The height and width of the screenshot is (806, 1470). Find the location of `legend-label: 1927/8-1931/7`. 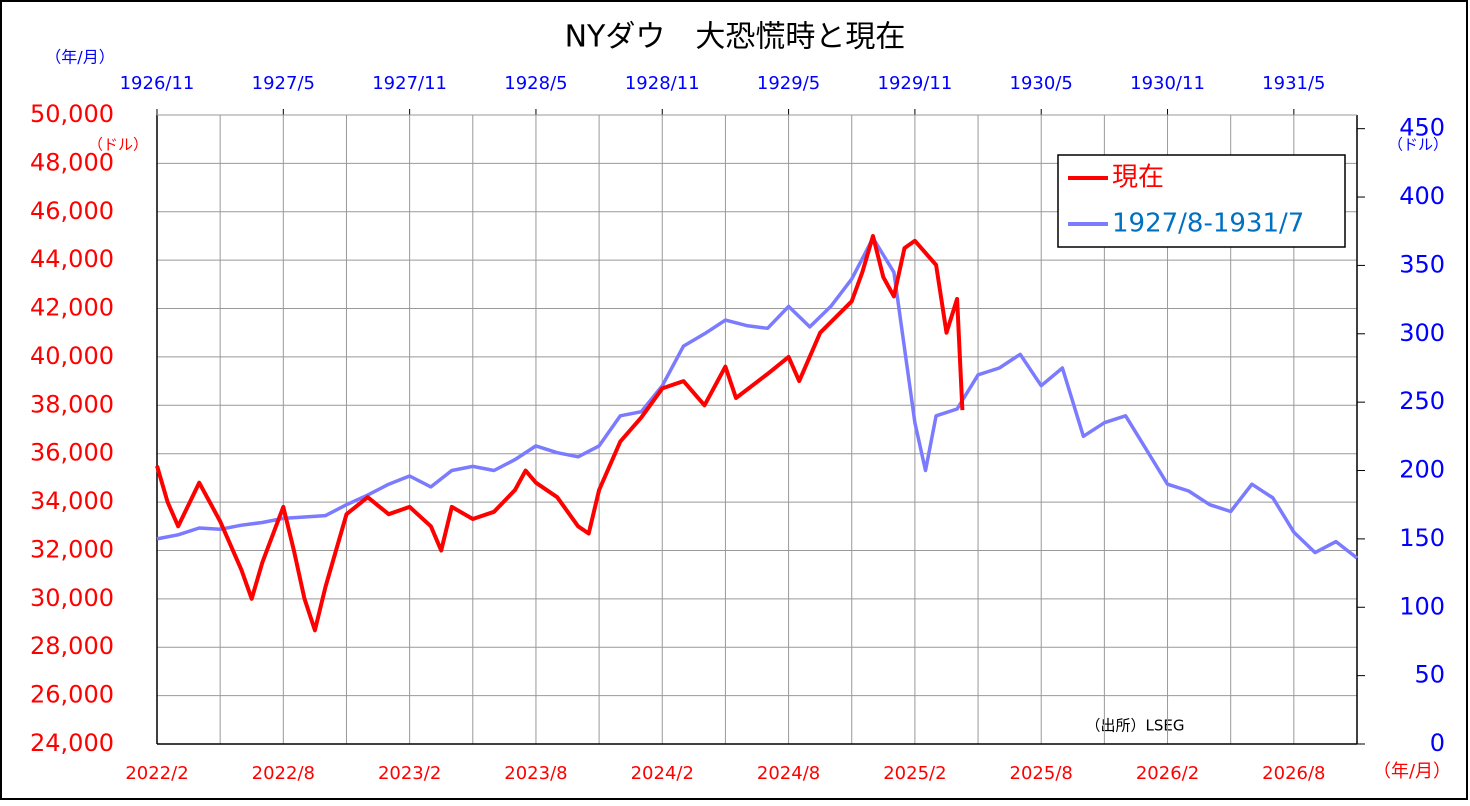

legend-label: 1927/8-1931/7 is located at coordinates (1208, 224).